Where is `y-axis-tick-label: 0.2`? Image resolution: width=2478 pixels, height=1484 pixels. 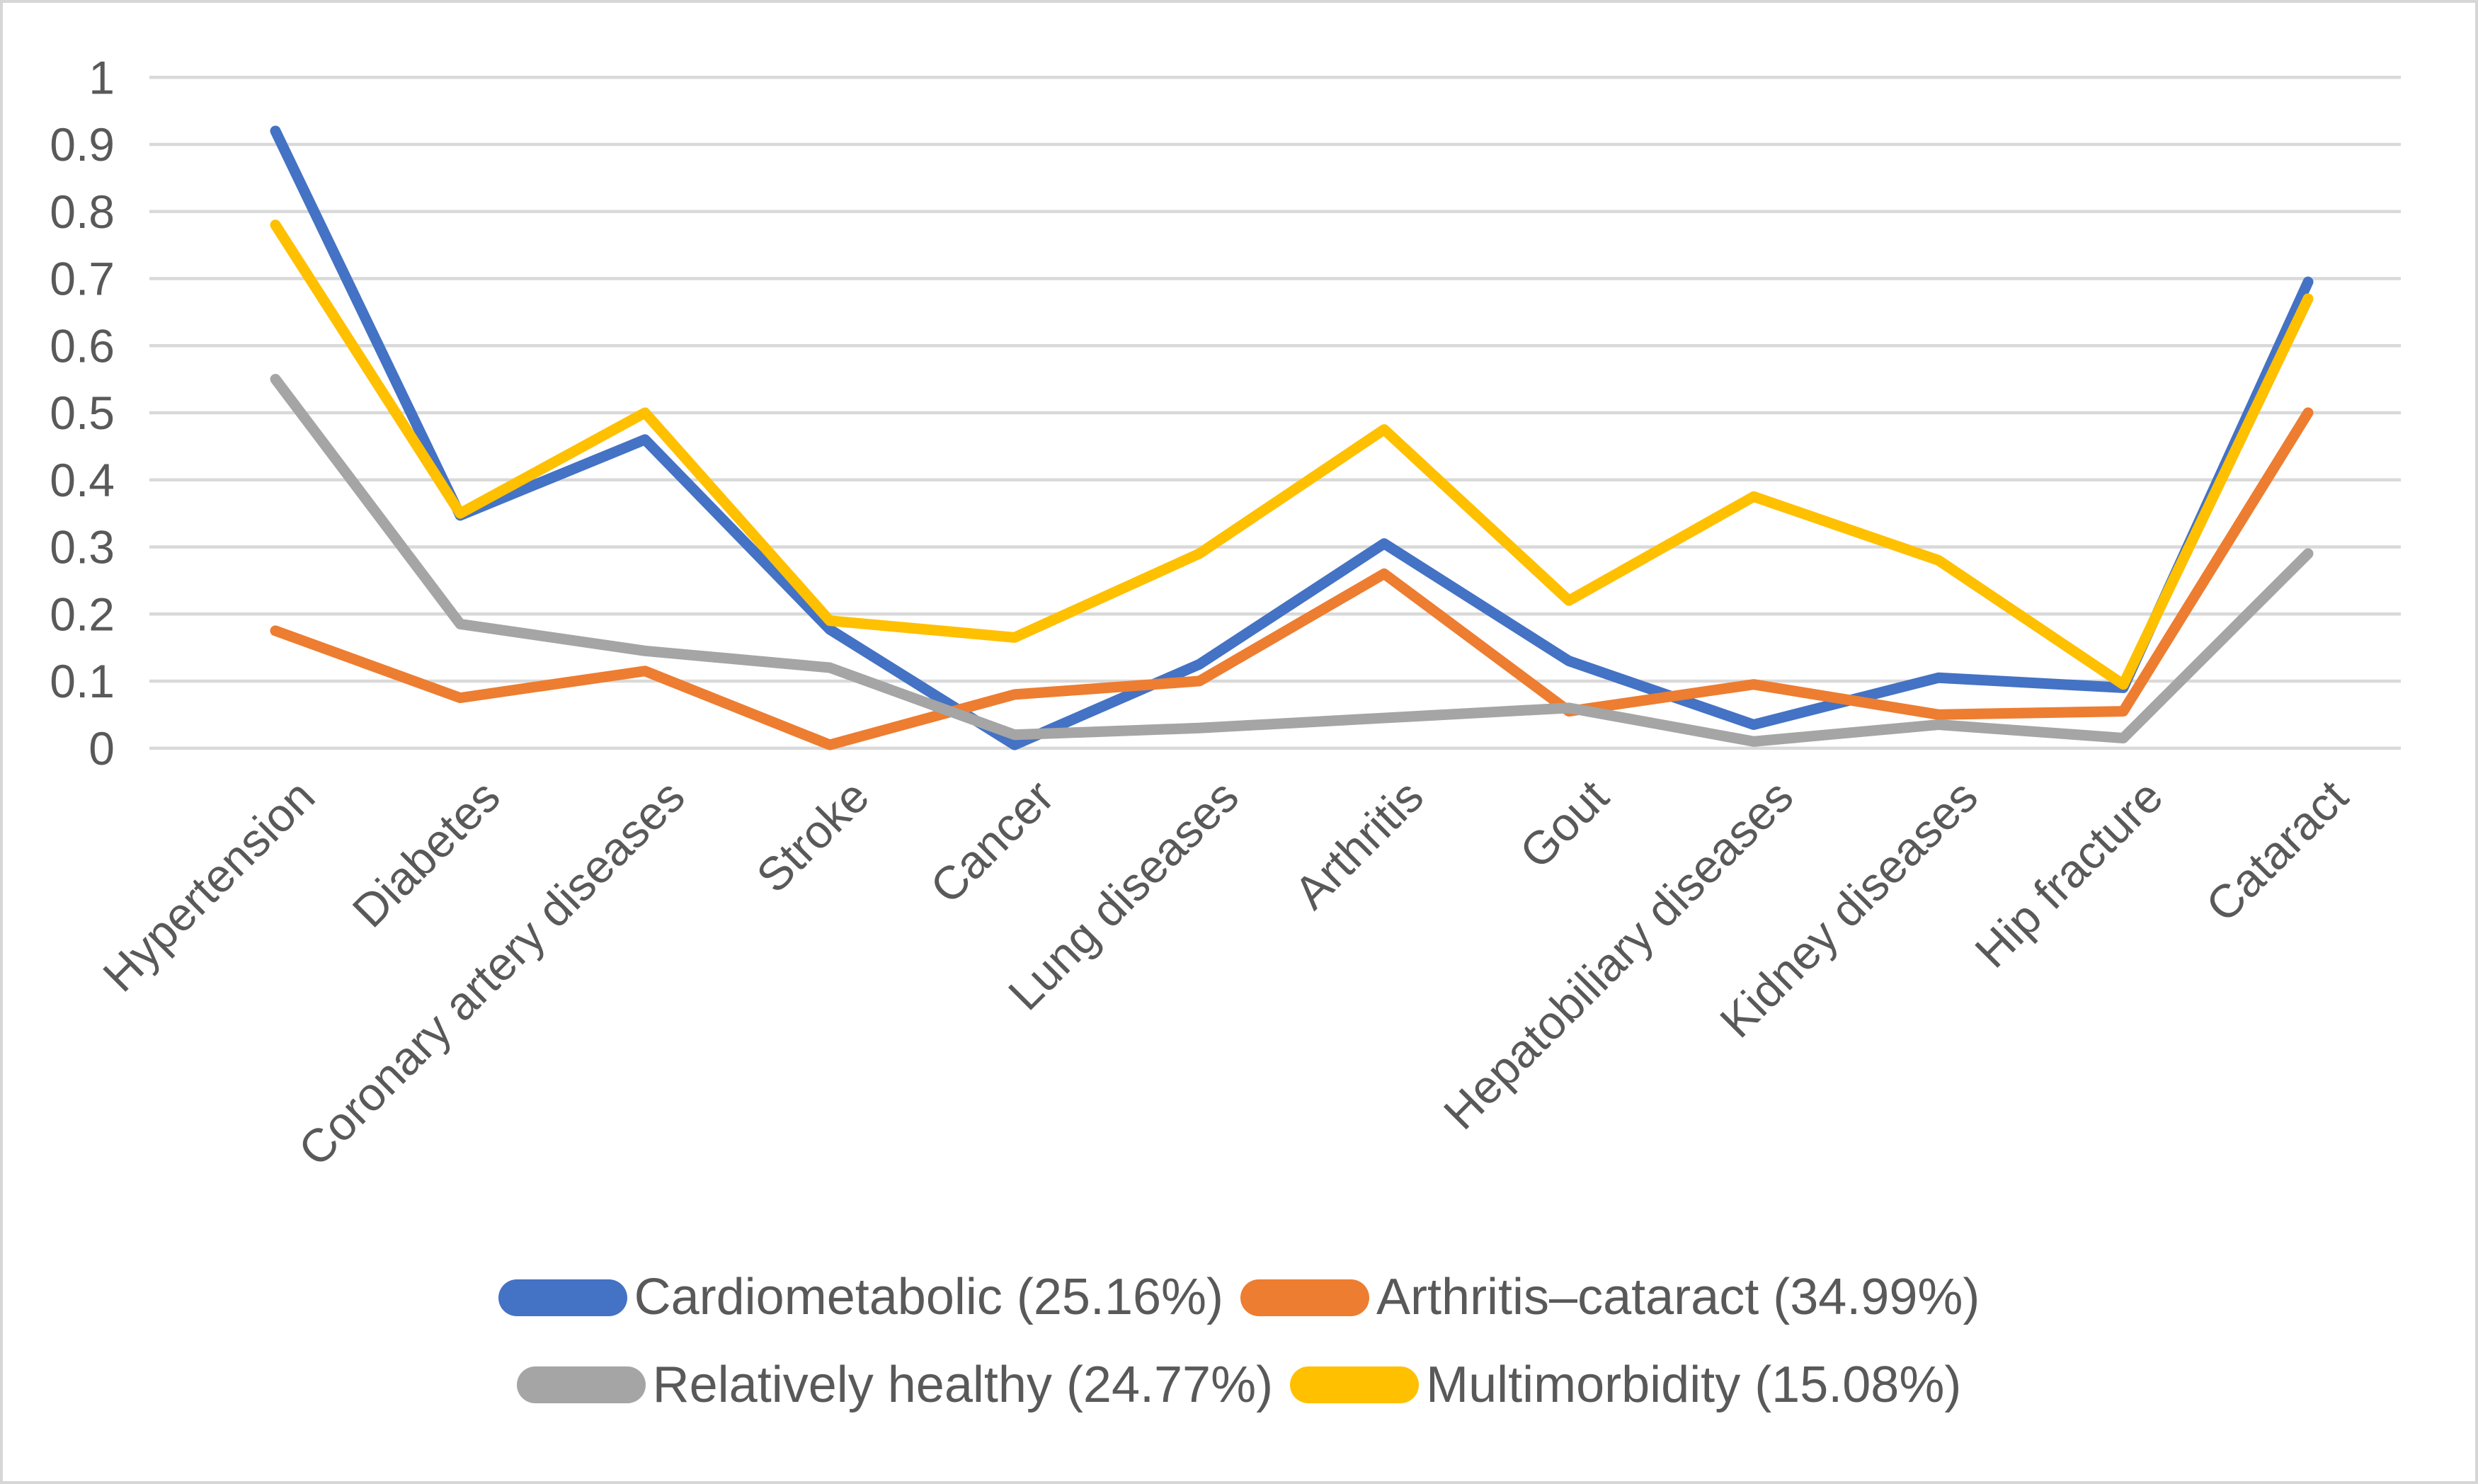
y-axis-tick-label: 0.2 is located at coordinates (82, 614).